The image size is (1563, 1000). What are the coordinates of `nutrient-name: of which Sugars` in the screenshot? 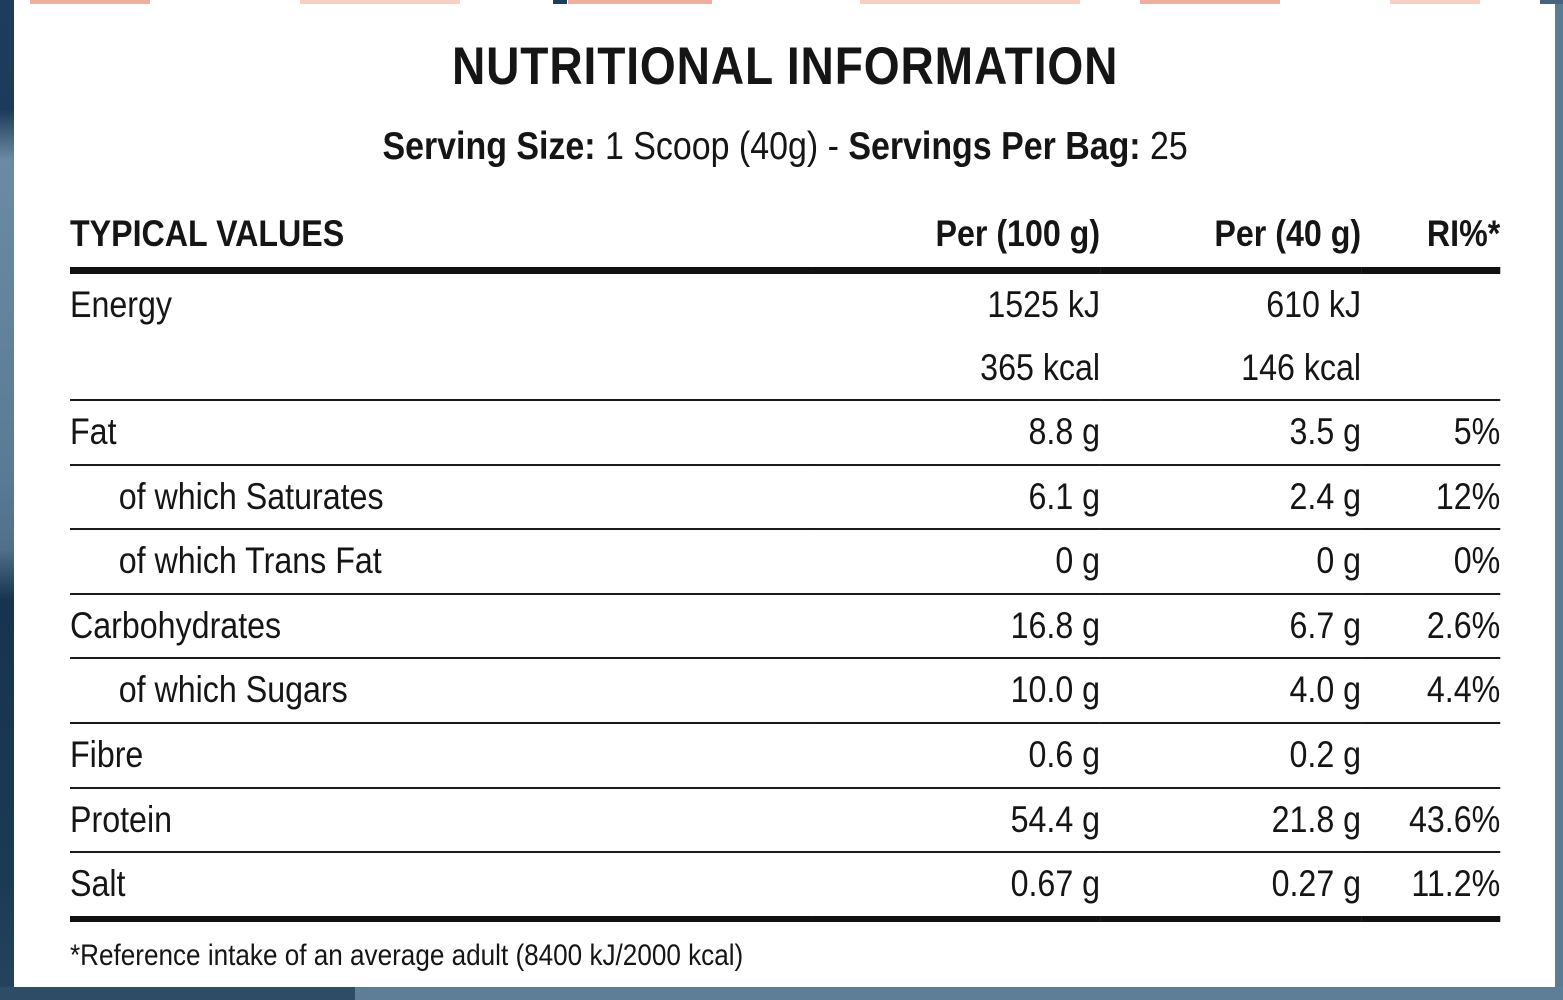 It's located at (233, 690).